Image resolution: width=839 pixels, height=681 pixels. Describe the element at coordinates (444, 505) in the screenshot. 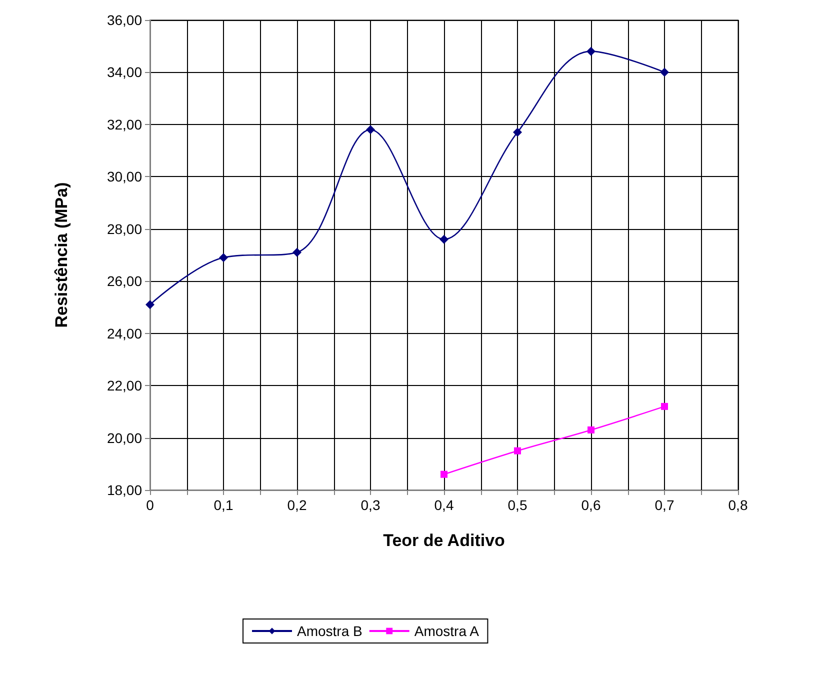

I see `x-tick-label: 0,4` at that location.